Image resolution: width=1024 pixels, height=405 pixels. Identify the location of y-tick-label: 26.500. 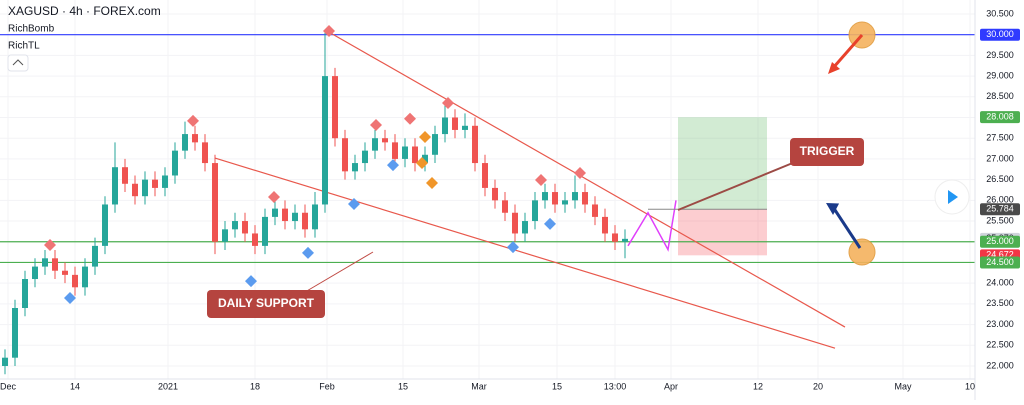
(1000, 179).